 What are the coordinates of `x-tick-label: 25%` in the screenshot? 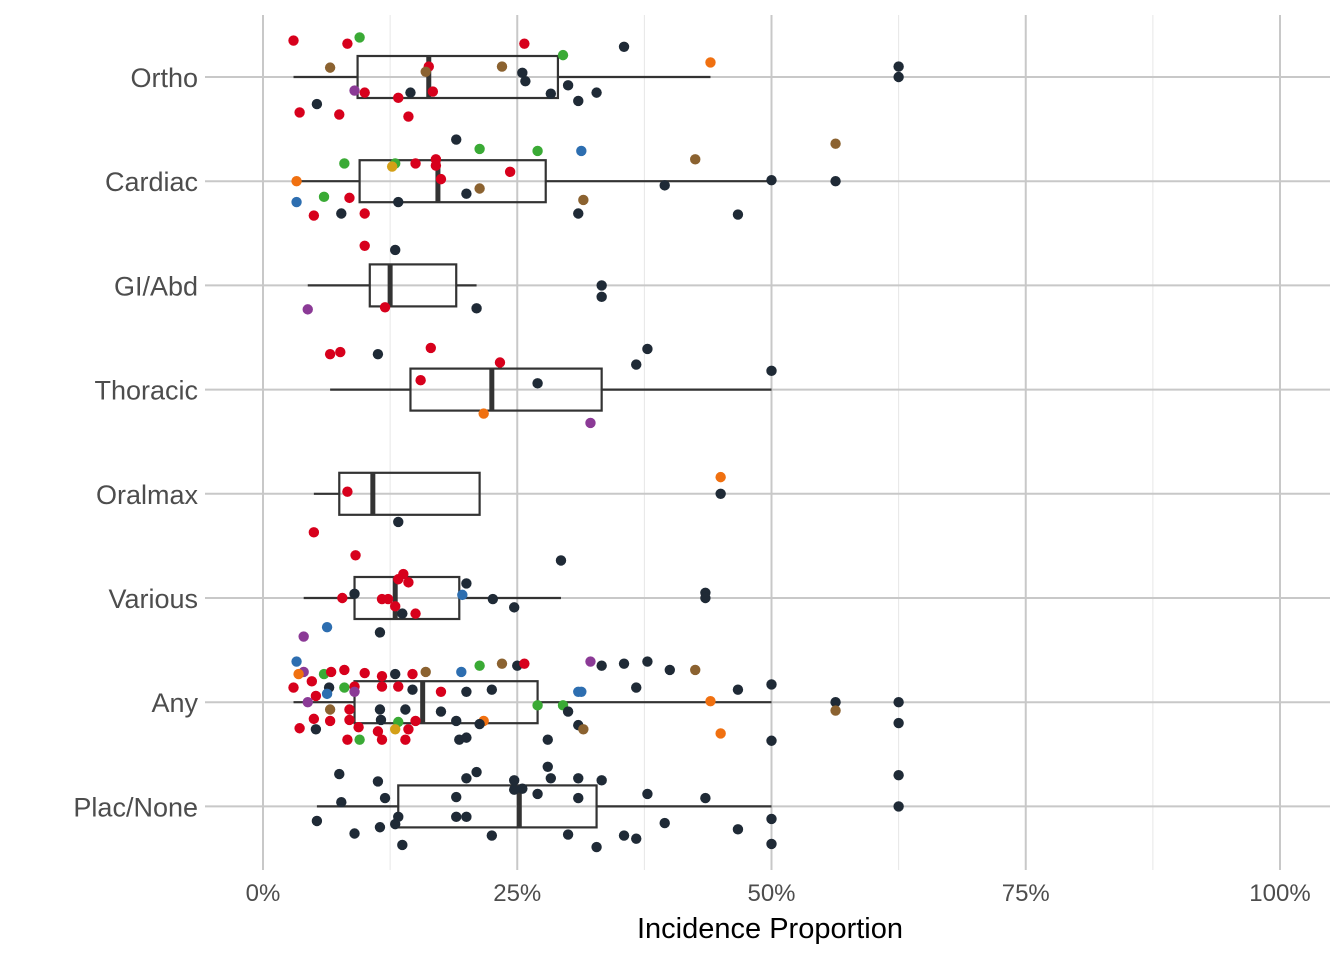 It's located at (517, 893).